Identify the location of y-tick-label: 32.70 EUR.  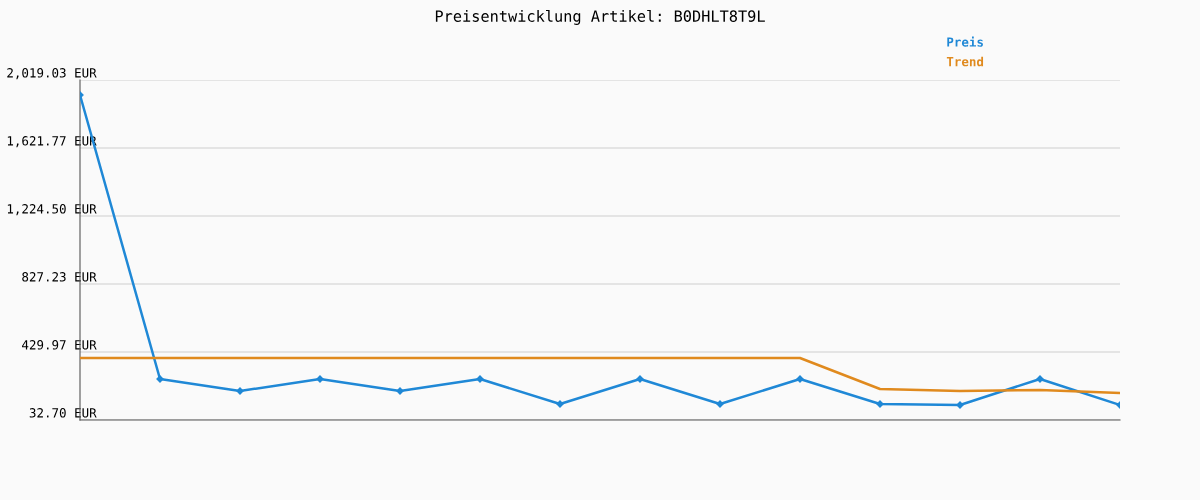
(63, 413).